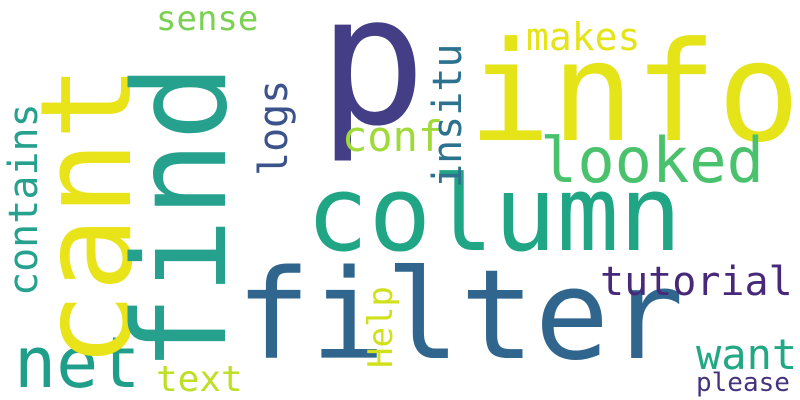  What do you see at coordinates (448, 116) in the screenshot?
I see `word-insitu: insitu` at bounding box center [448, 116].